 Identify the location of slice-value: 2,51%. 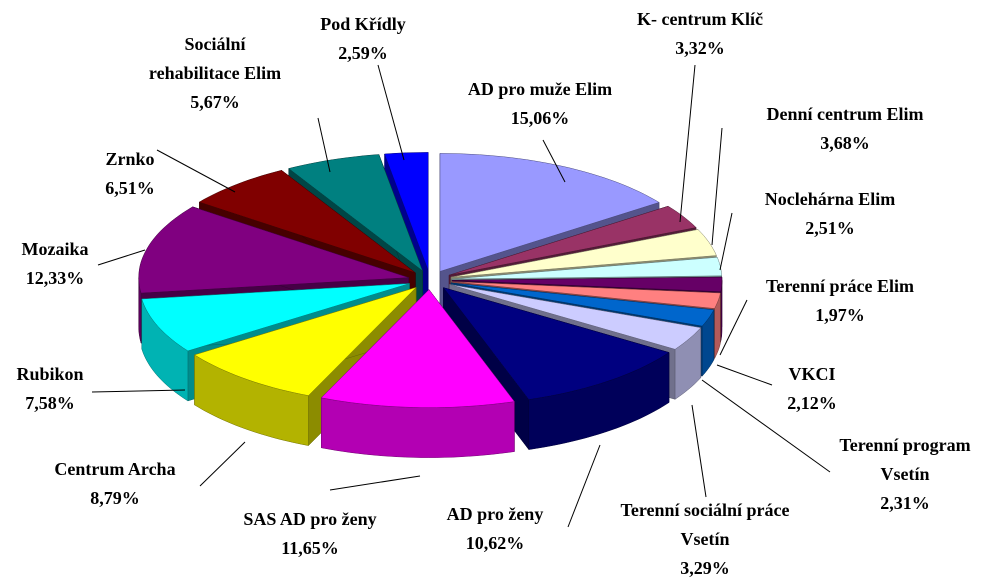
(830, 228).